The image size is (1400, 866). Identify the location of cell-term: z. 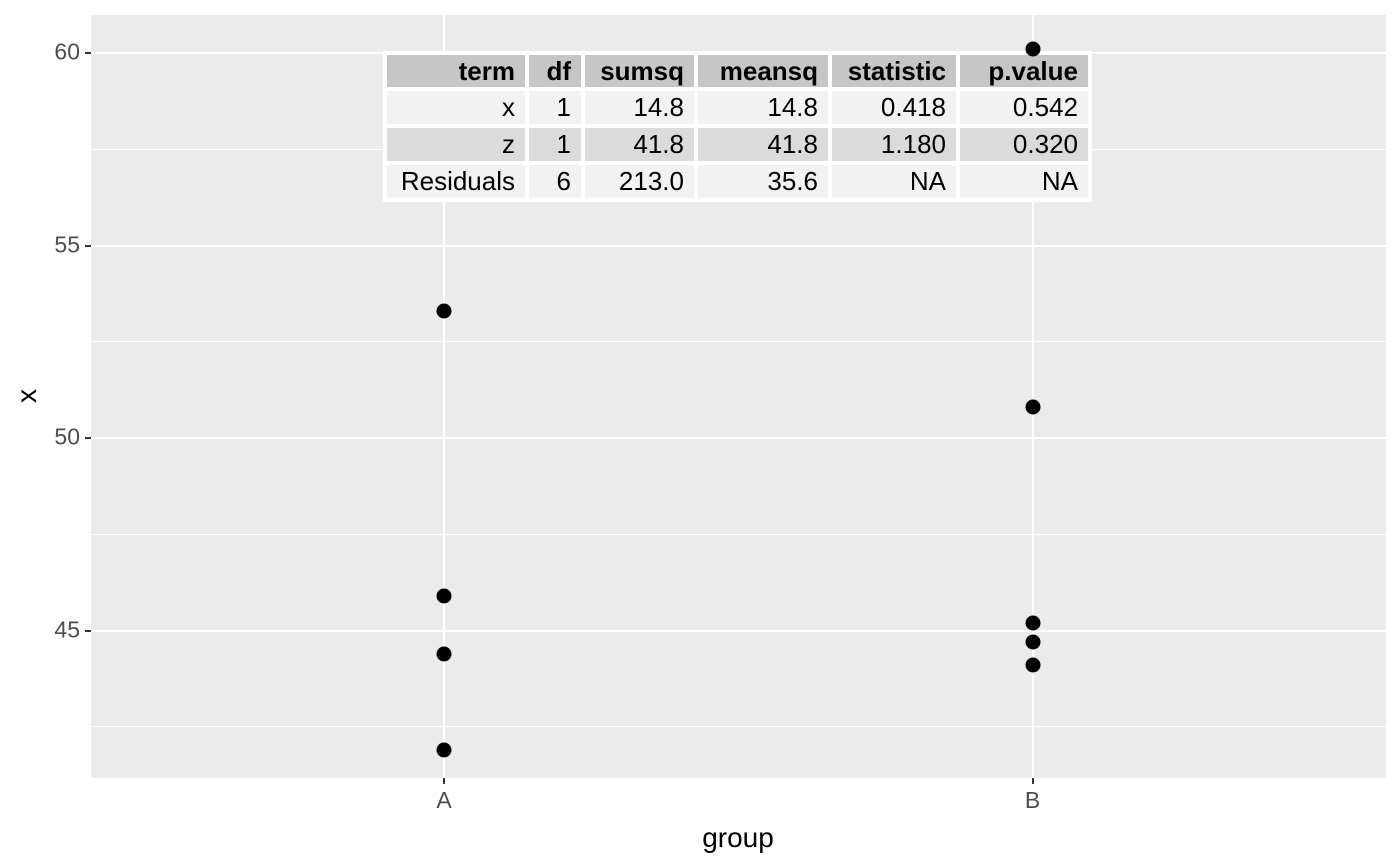
(456, 144).